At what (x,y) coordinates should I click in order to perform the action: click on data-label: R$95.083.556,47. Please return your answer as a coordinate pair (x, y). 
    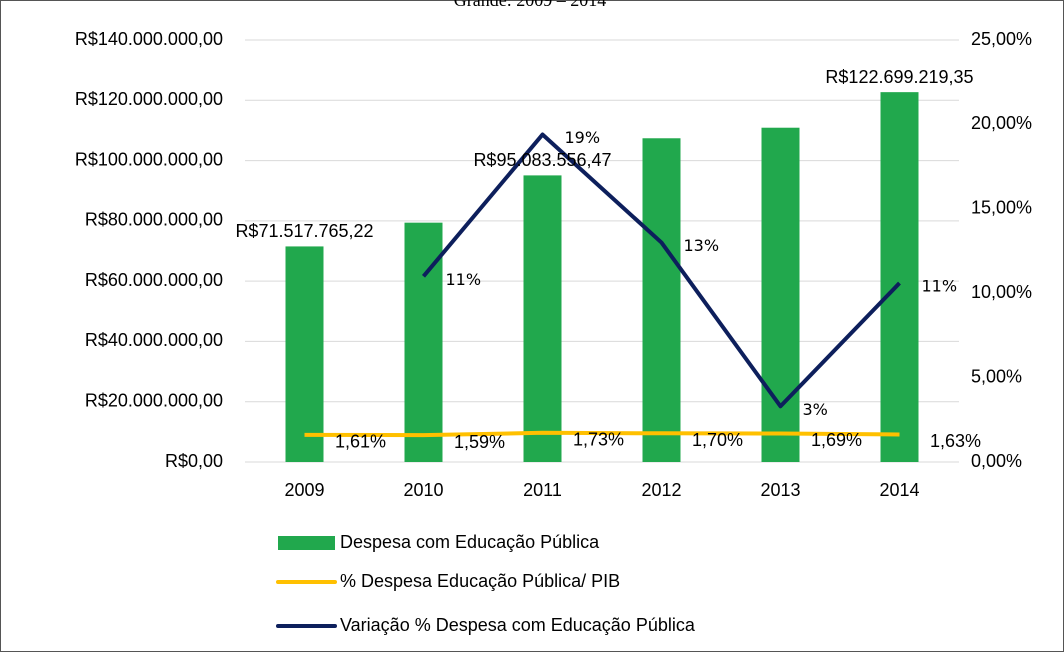
    Looking at the image, I should click on (542, 160).